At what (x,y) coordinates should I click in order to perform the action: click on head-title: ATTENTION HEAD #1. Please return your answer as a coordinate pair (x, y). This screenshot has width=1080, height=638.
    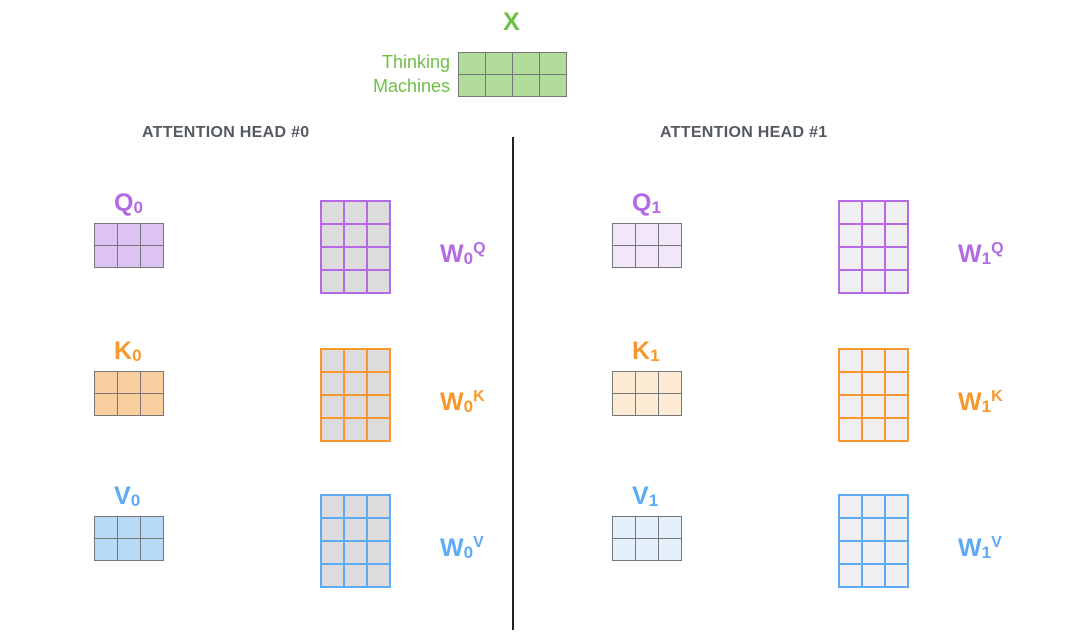
    Looking at the image, I should click on (744, 132).